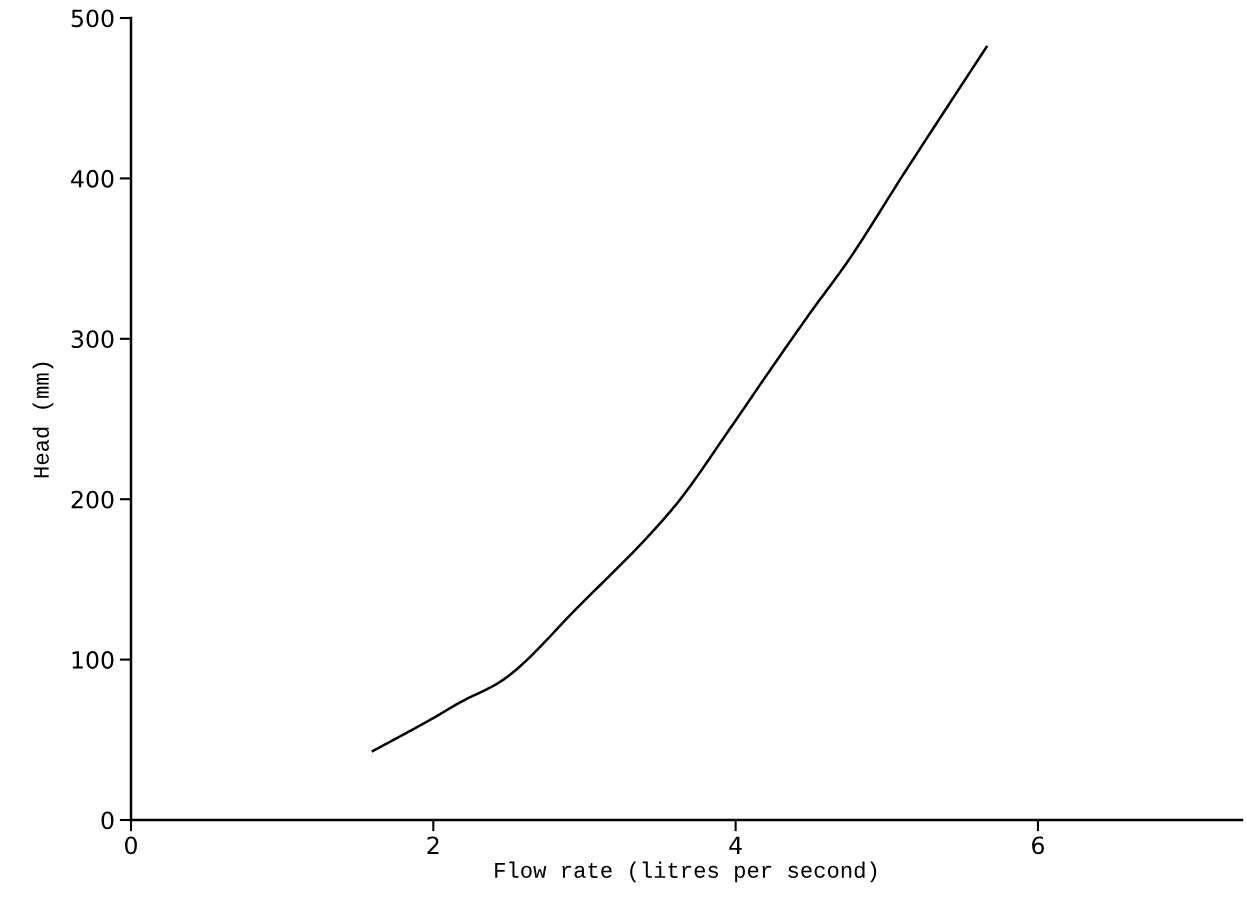 This screenshot has height=905, width=1247. I want to click on y-tick-label: 200, so click(92, 499).